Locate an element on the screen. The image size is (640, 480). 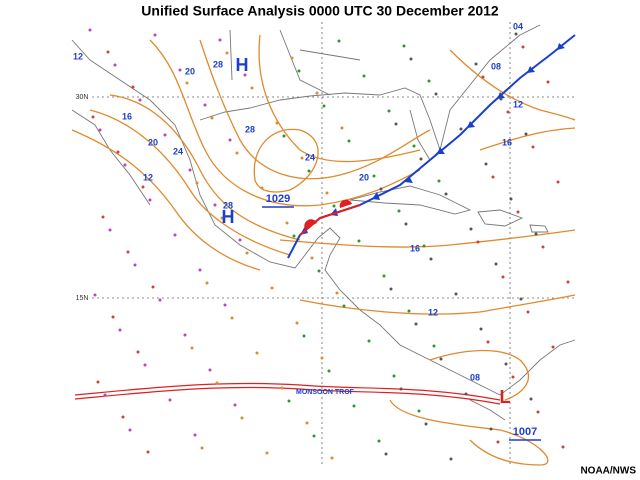
trough-label: MONSOON TROF is located at coordinates (325, 392).